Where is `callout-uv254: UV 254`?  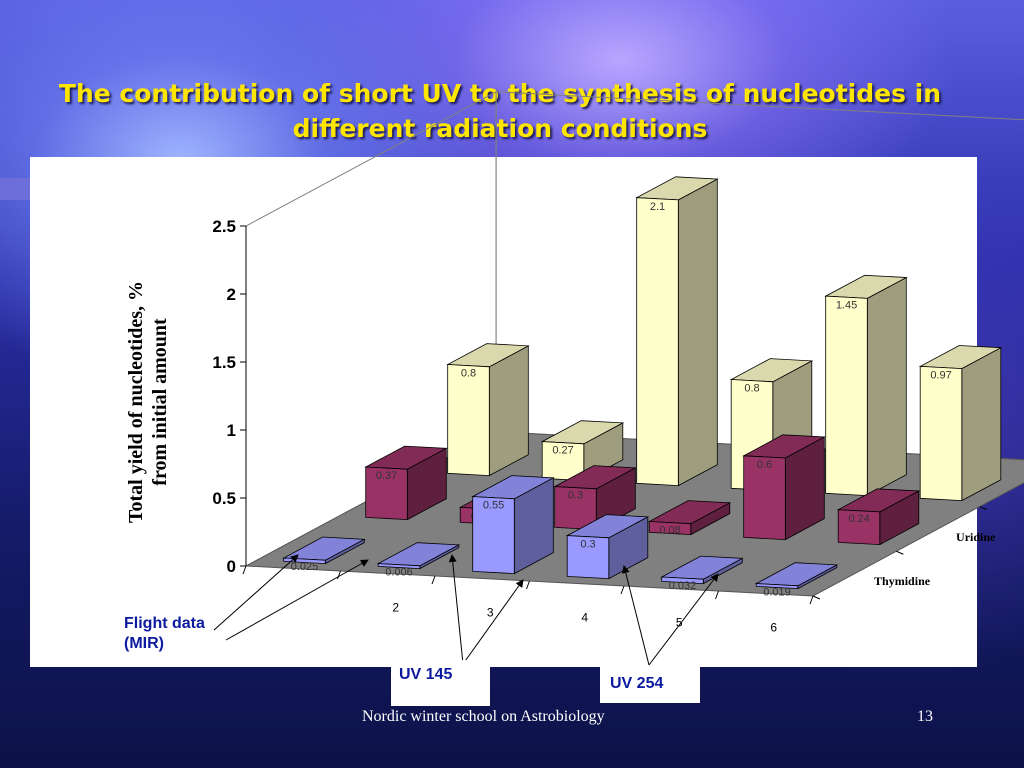
callout-uv254: UV 254 is located at coordinates (650, 685).